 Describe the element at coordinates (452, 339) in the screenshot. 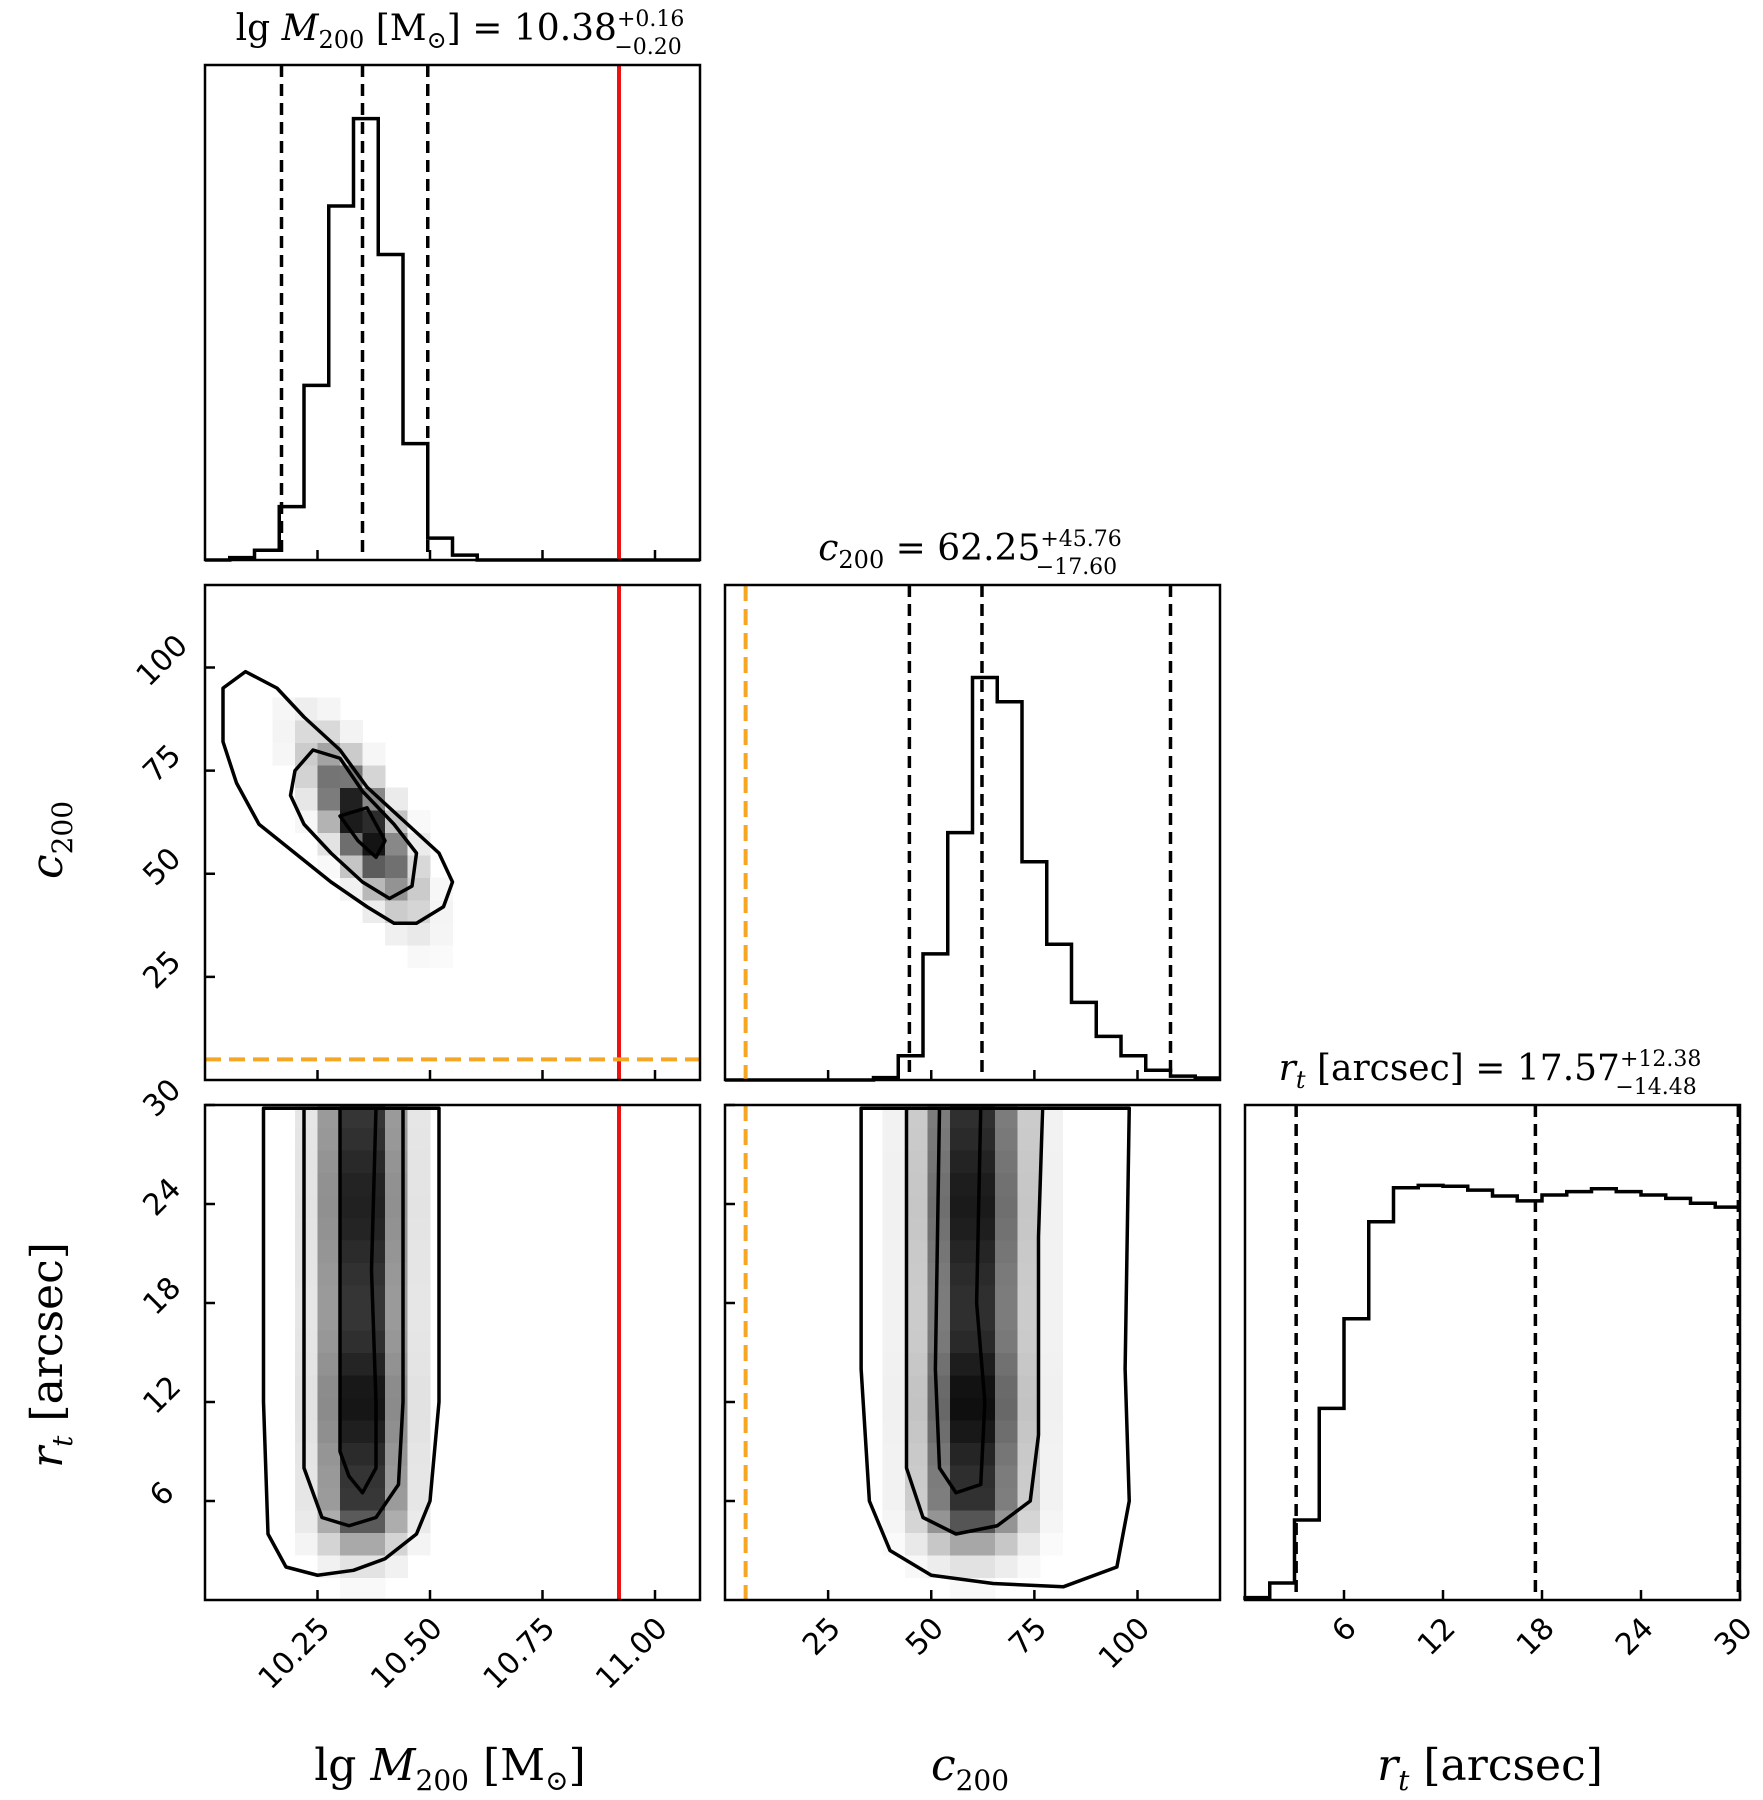

I see `hist-lgM-step` at that location.